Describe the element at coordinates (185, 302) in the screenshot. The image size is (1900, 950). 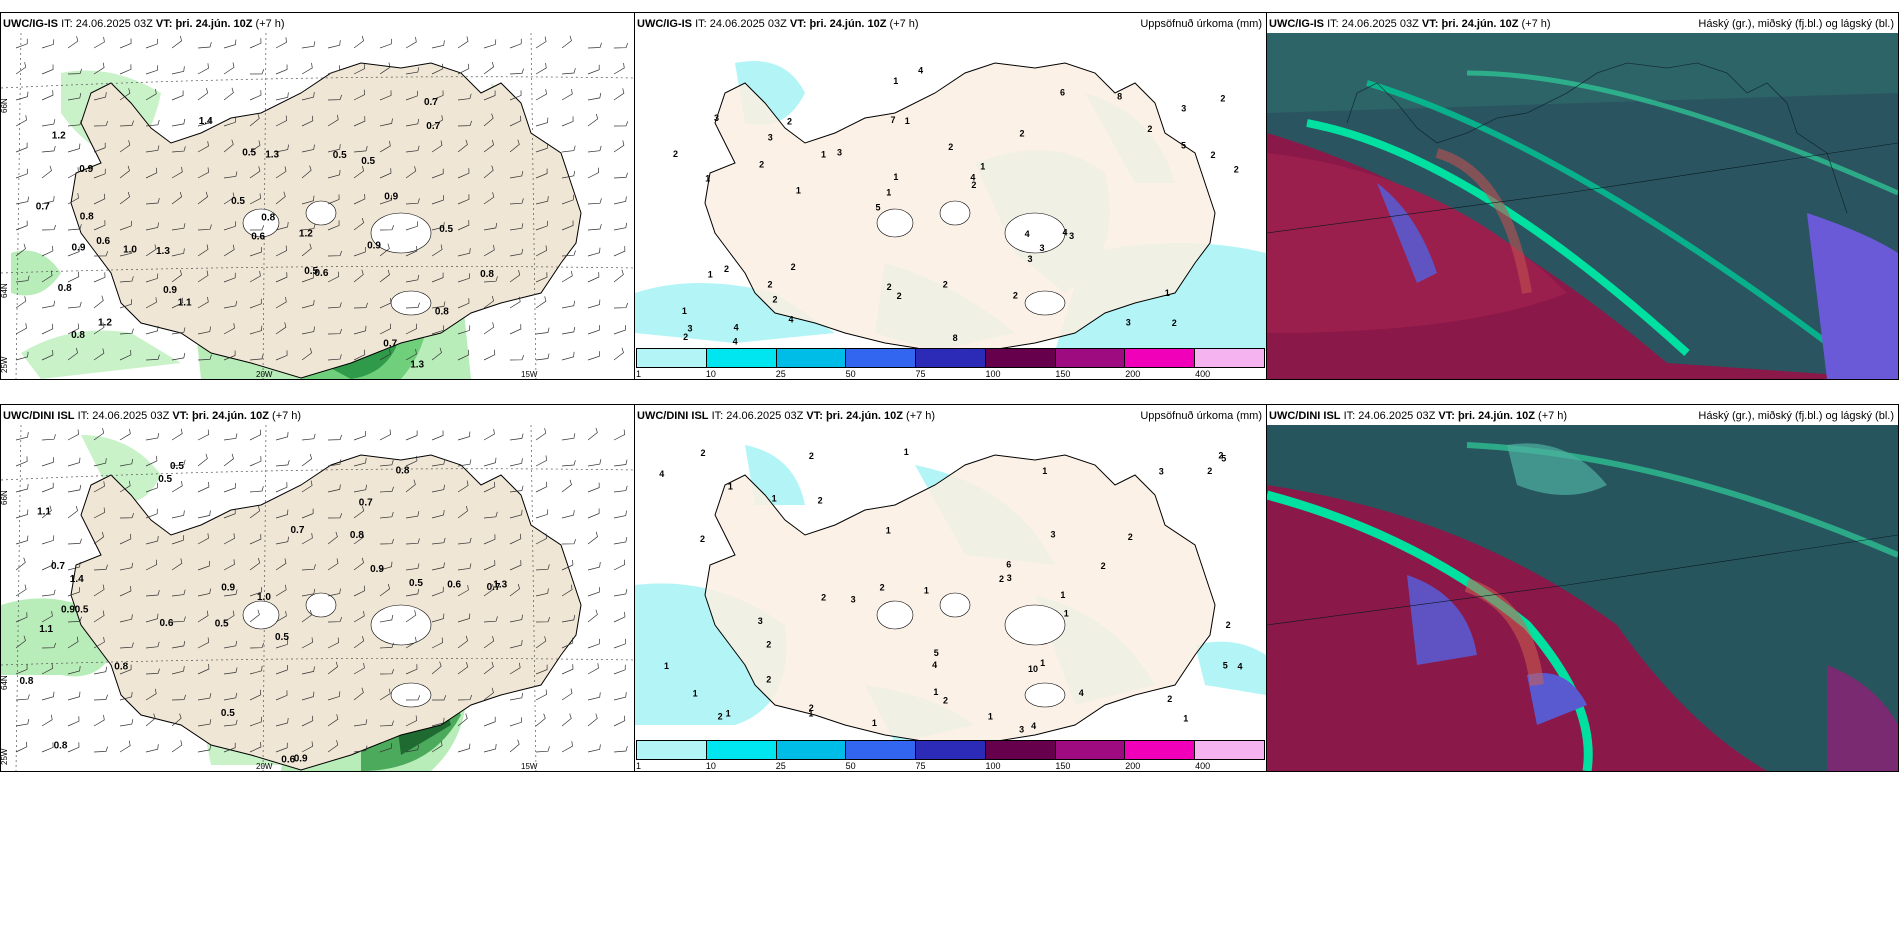
I see `value-label: 1.1` at that location.